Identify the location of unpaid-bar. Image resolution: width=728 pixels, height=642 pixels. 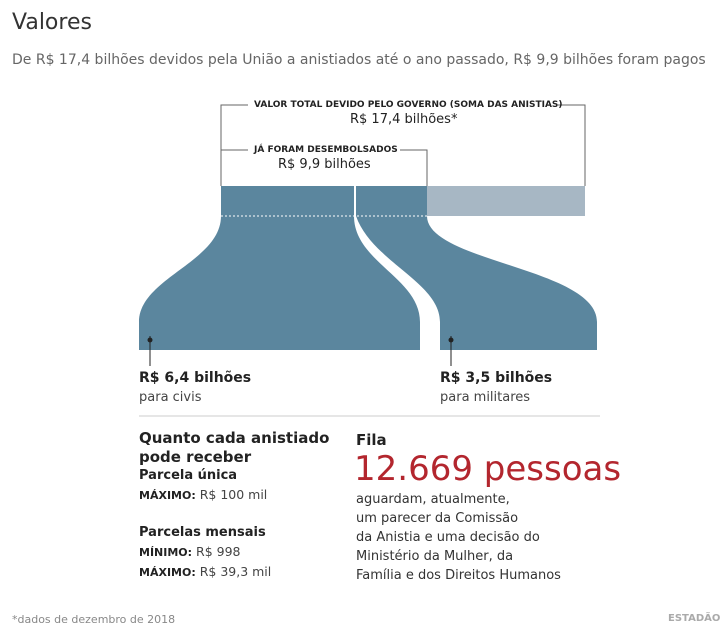
(506, 201).